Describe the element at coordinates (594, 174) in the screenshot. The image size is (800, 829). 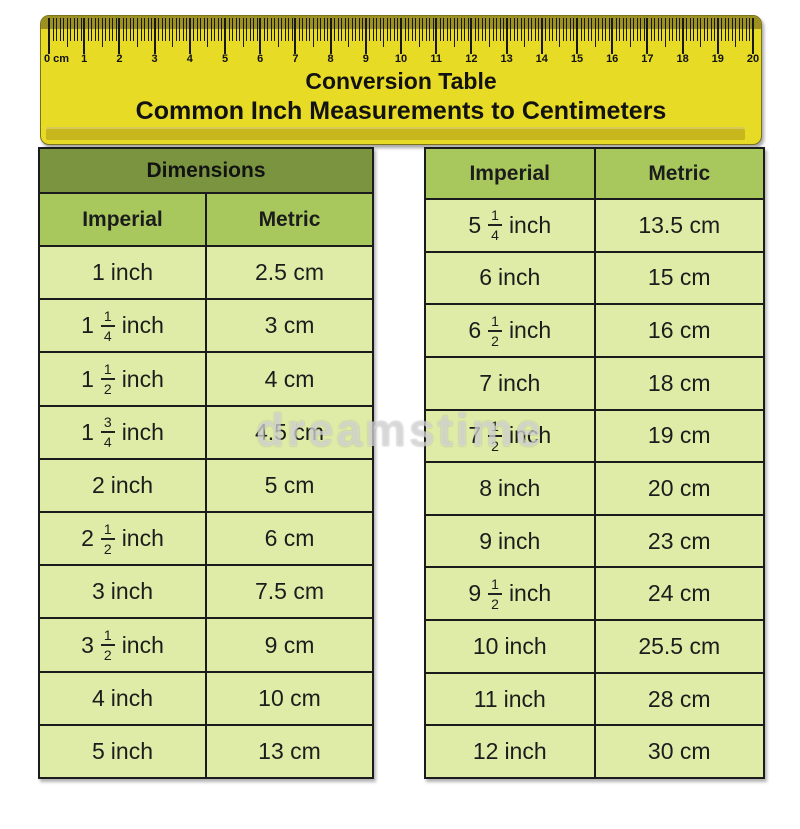
I see `right-table-header-row: Imperial Metric` at that location.